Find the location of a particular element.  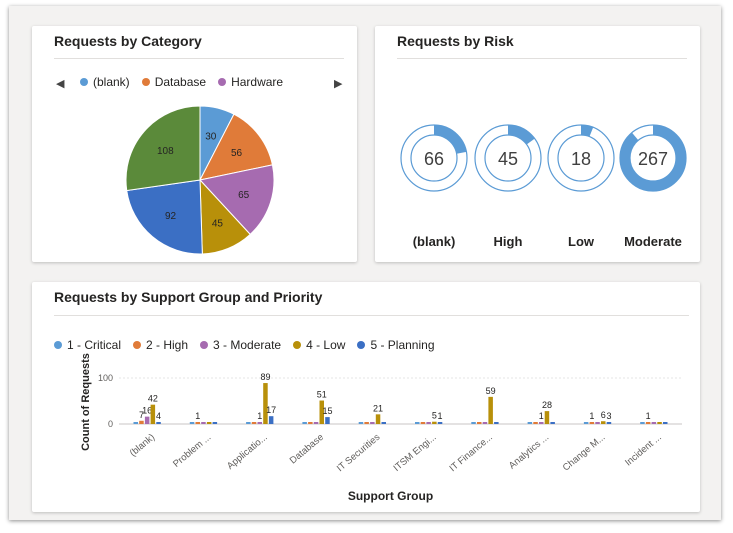

bar-data-label: 42 is located at coordinates (153, 399).